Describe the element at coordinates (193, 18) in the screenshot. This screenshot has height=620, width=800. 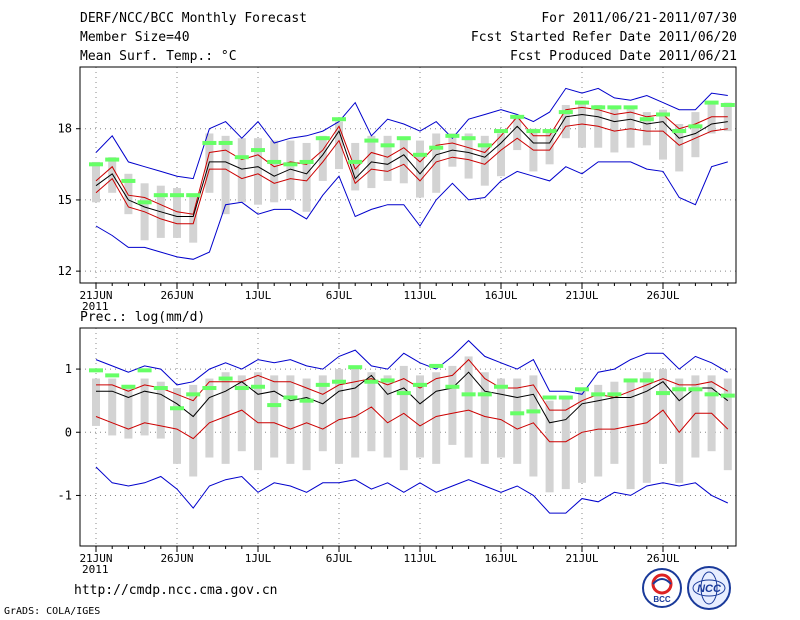
I see `chart-title: DERF/NCC/BCC Monthly Forecast` at that location.